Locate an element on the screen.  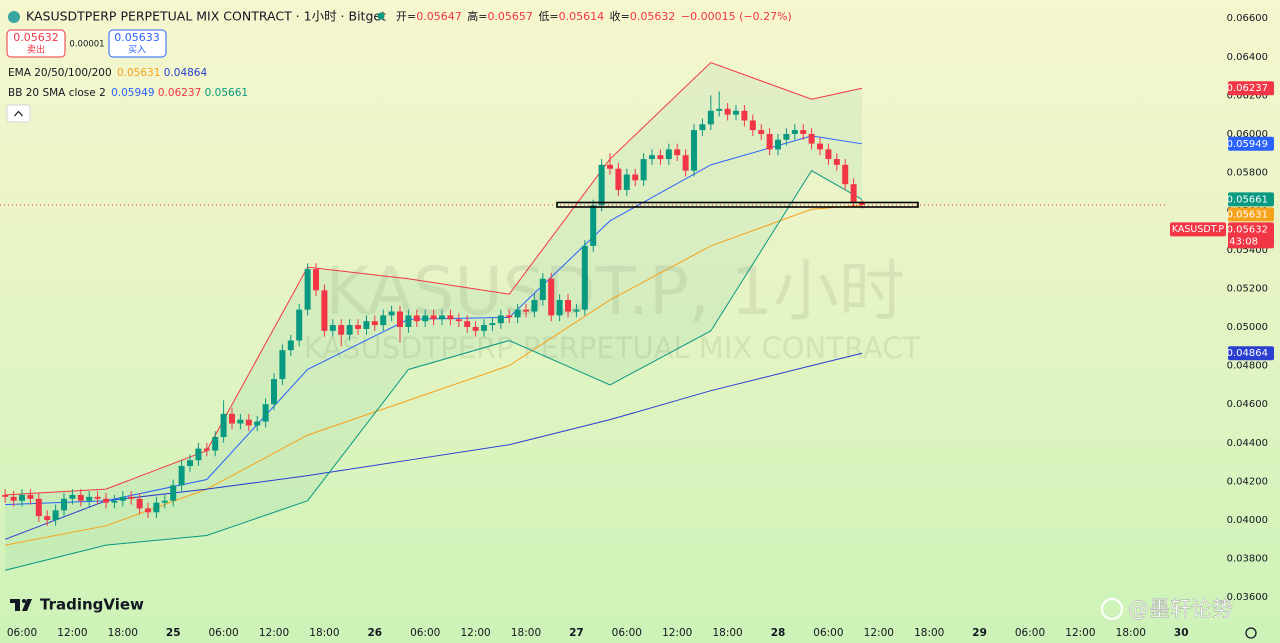
sell-price: 0.05632 is located at coordinates (36, 37).